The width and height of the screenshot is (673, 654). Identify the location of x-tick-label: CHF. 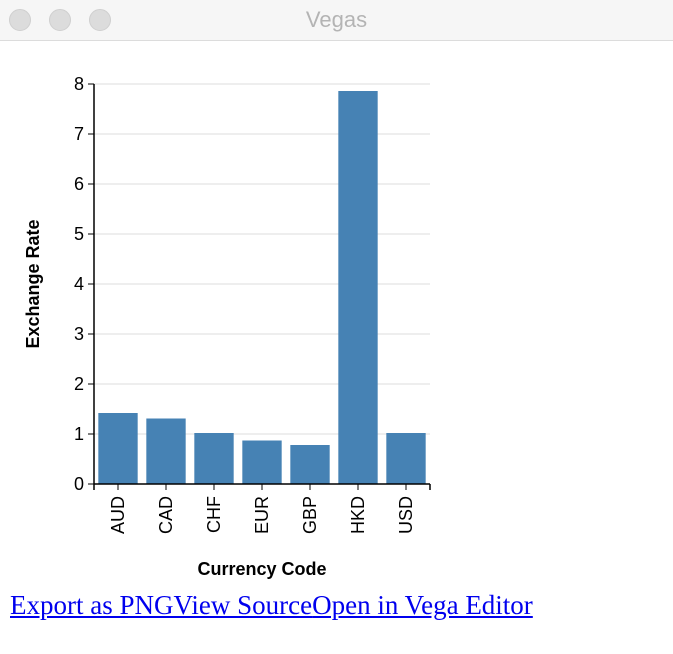
(214, 514).